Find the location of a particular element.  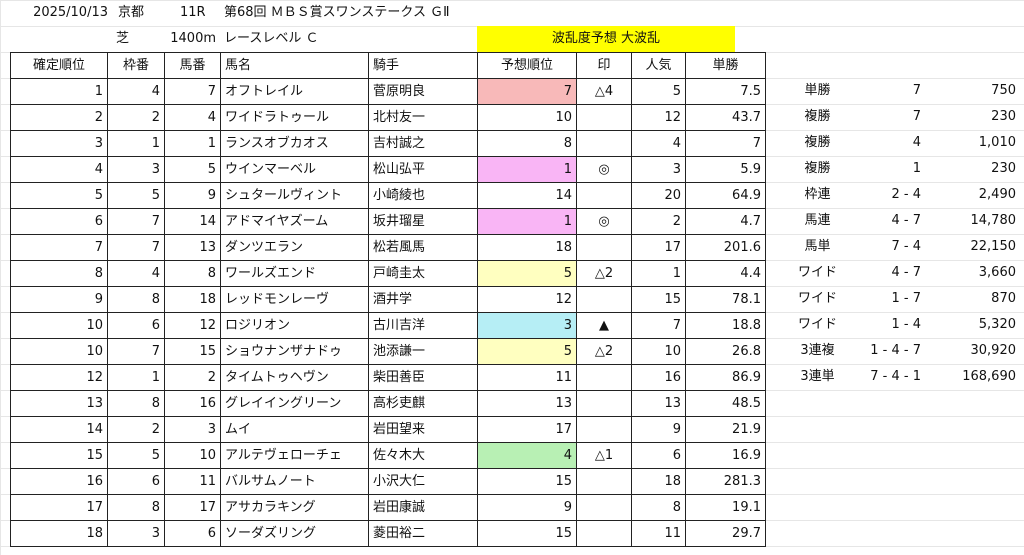

cell-jockey: 古川吉洋 is located at coordinates (423, 325).